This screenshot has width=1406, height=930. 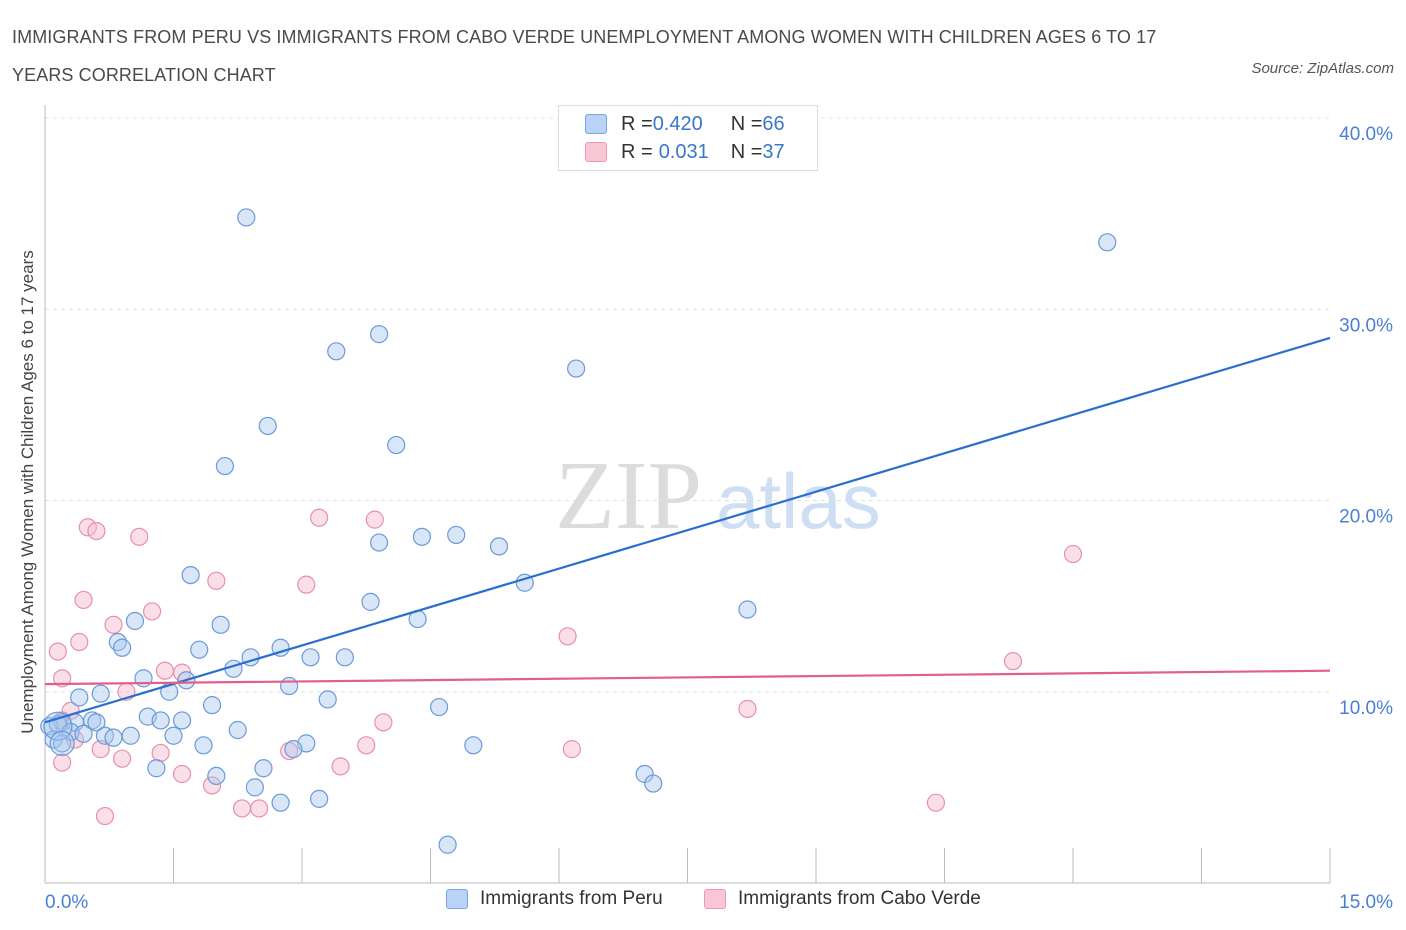 I want to click on y-tick-label: 30.0%, so click(x=1366, y=325).